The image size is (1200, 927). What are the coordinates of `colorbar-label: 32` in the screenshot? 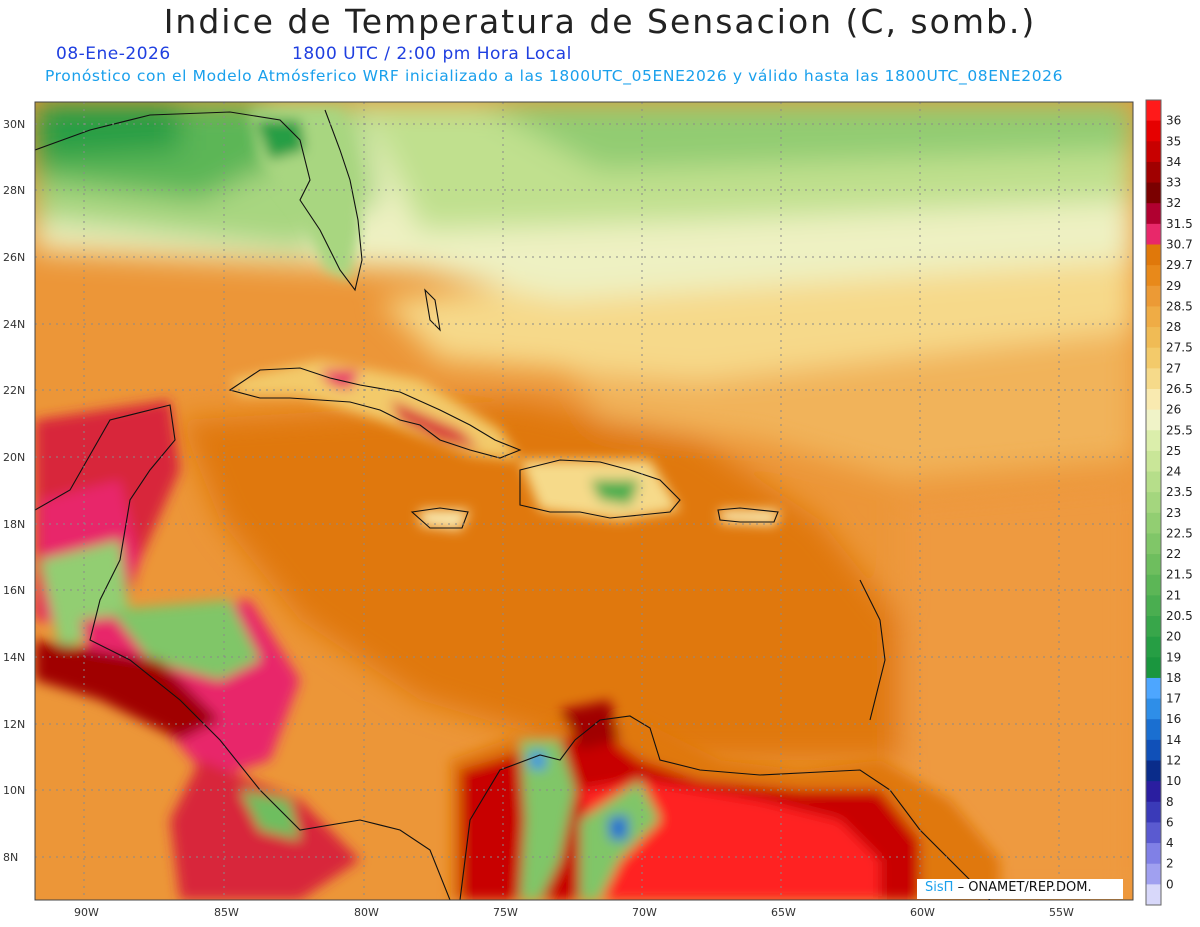 It's located at (1173, 203).